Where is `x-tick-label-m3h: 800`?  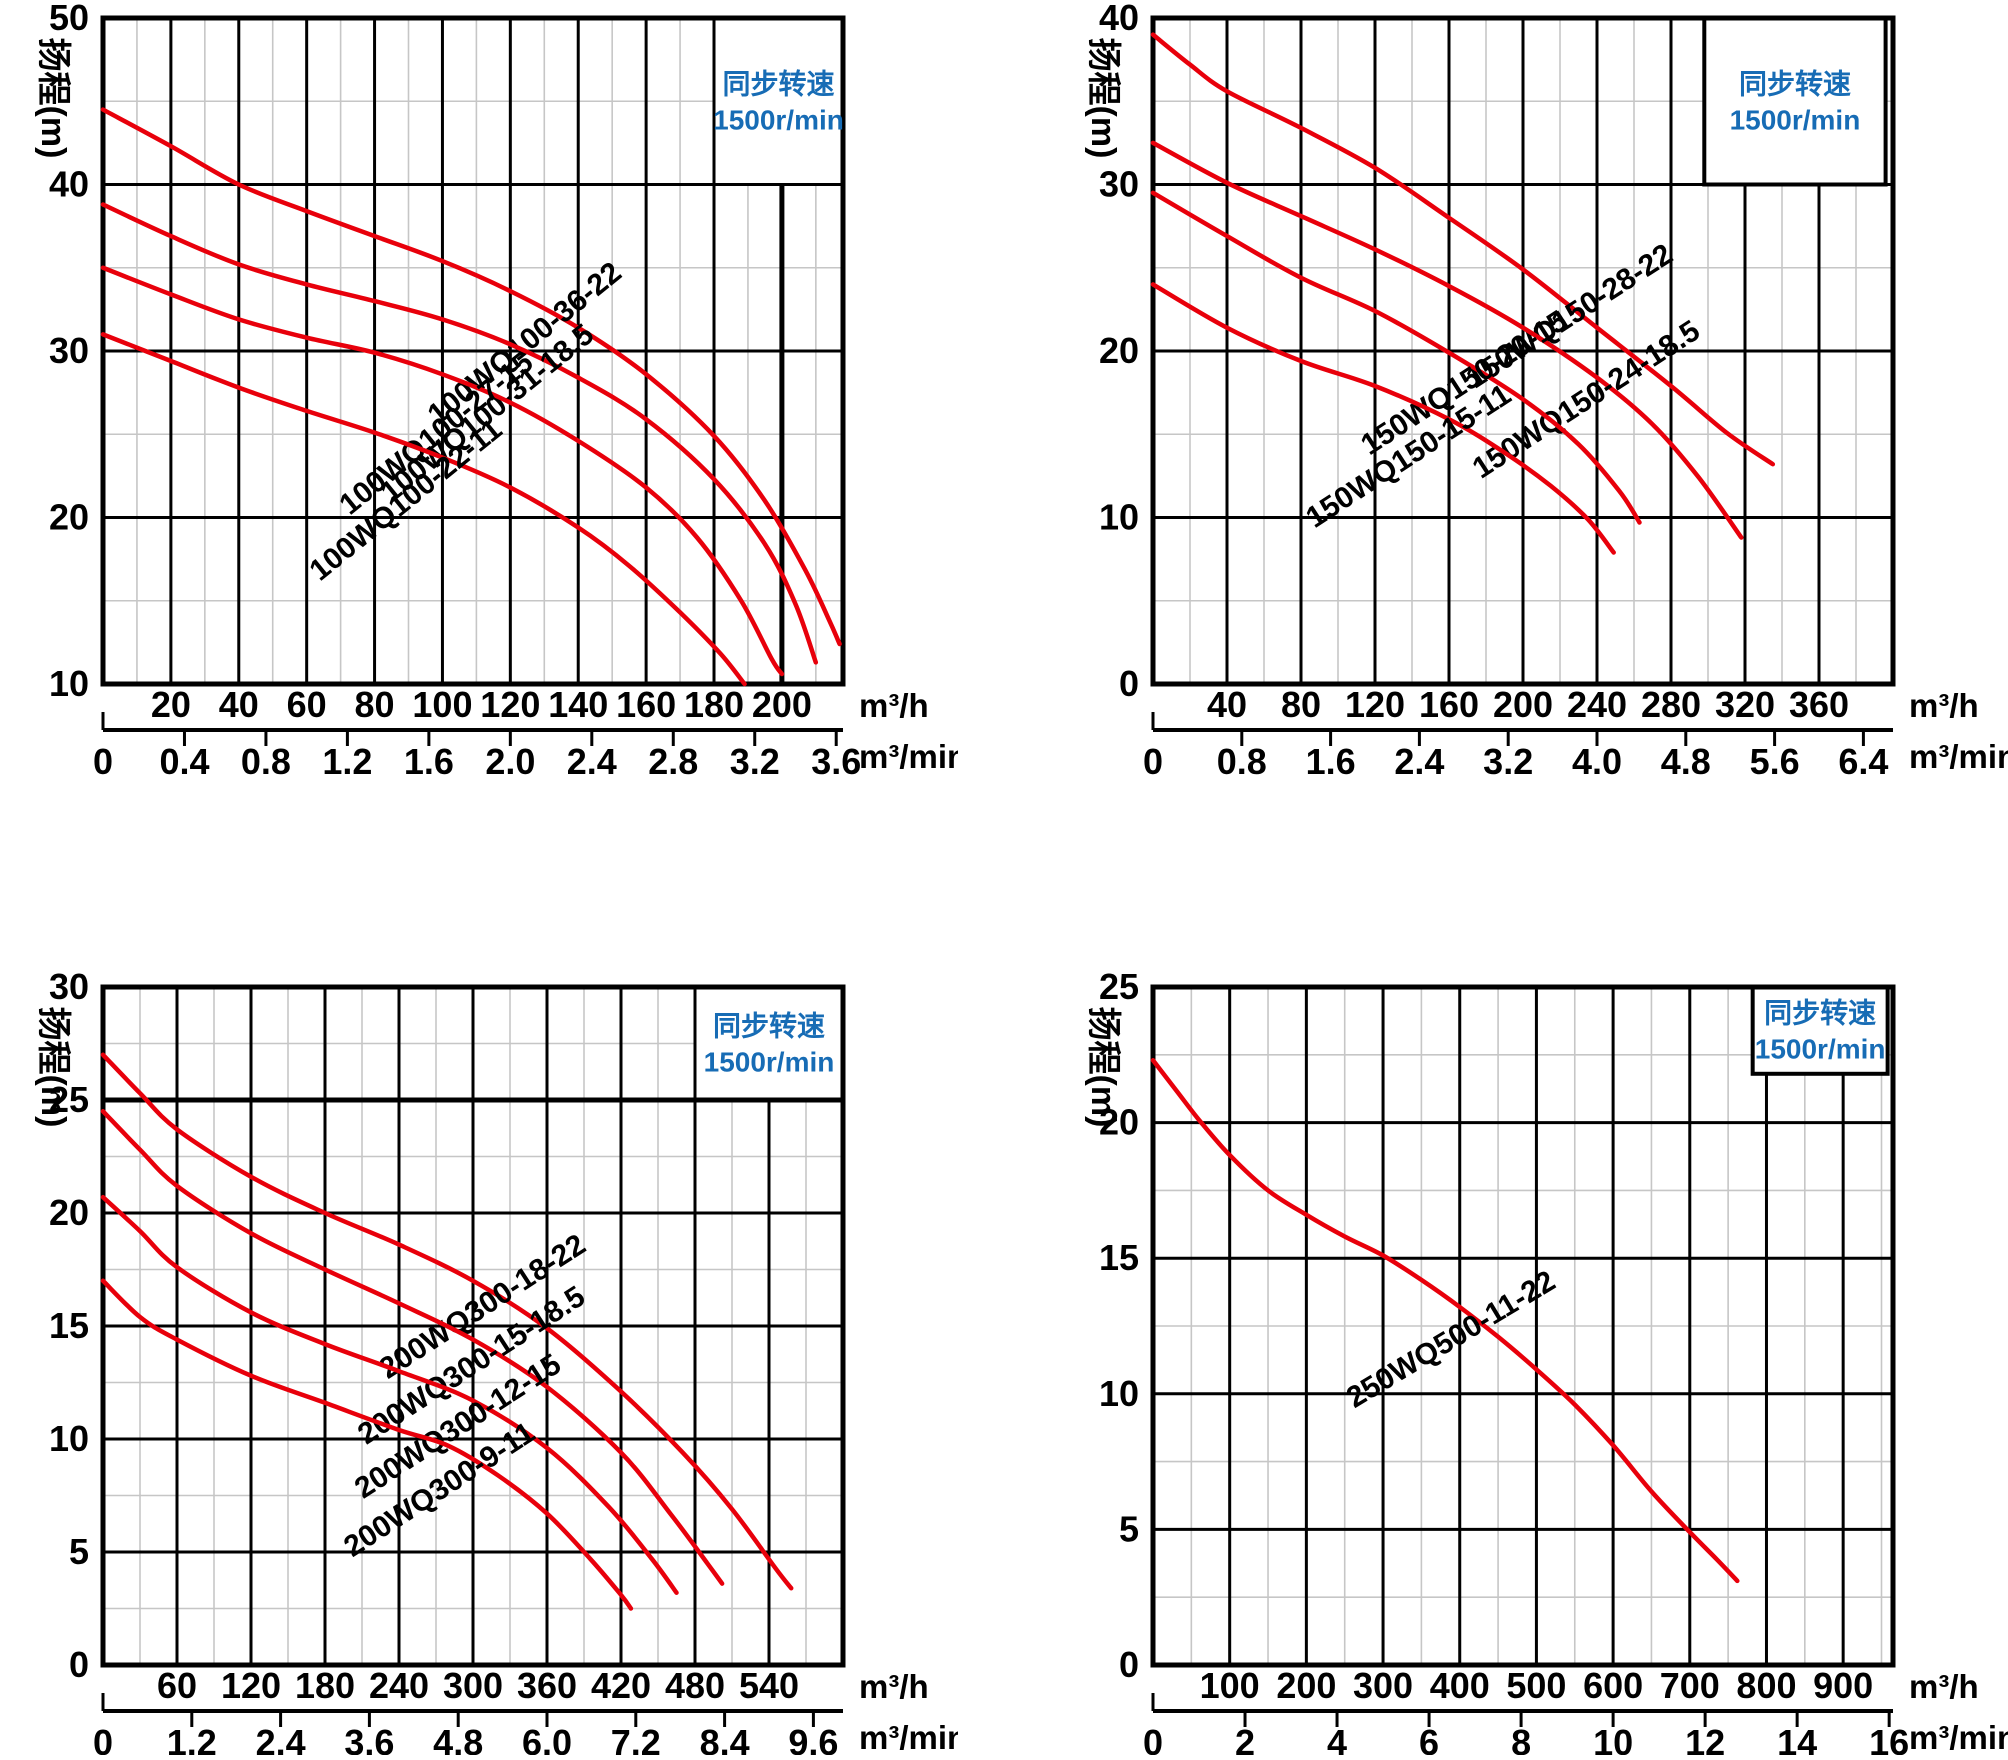
x-tick-label-m3h: 800 is located at coordinates (1766, 1685).